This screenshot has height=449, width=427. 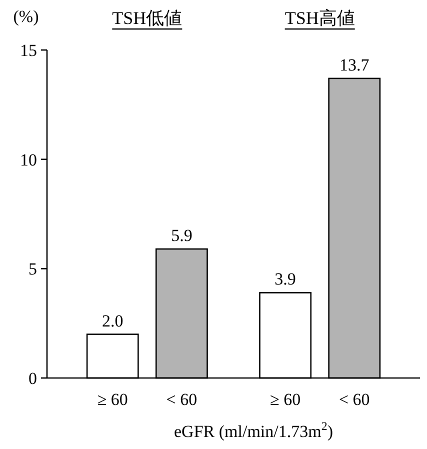 What do you see at coordinates (355, 64) in the screenshot?
I see `data-label: 13.7` at bounding box center [355, 64].